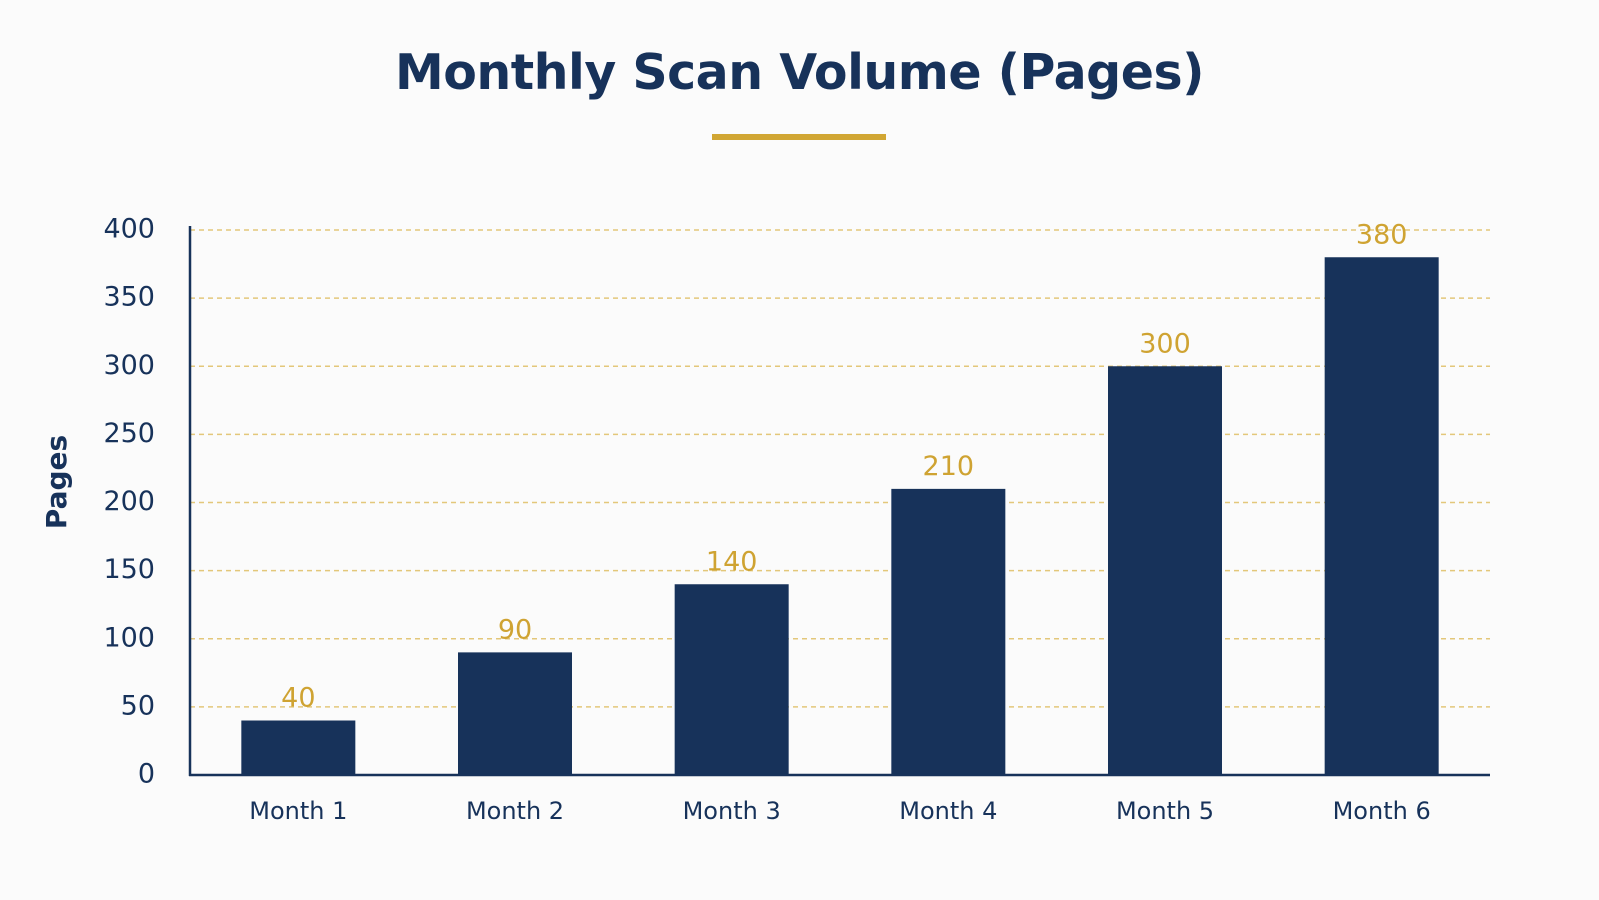  Describe the element at coordinates (515, 811) in the screenshot. I see `x-tick-label: Month 2` at that location.